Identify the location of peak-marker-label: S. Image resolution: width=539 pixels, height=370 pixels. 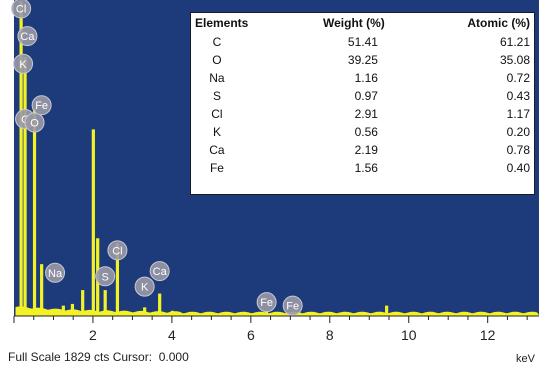
(105, 277).